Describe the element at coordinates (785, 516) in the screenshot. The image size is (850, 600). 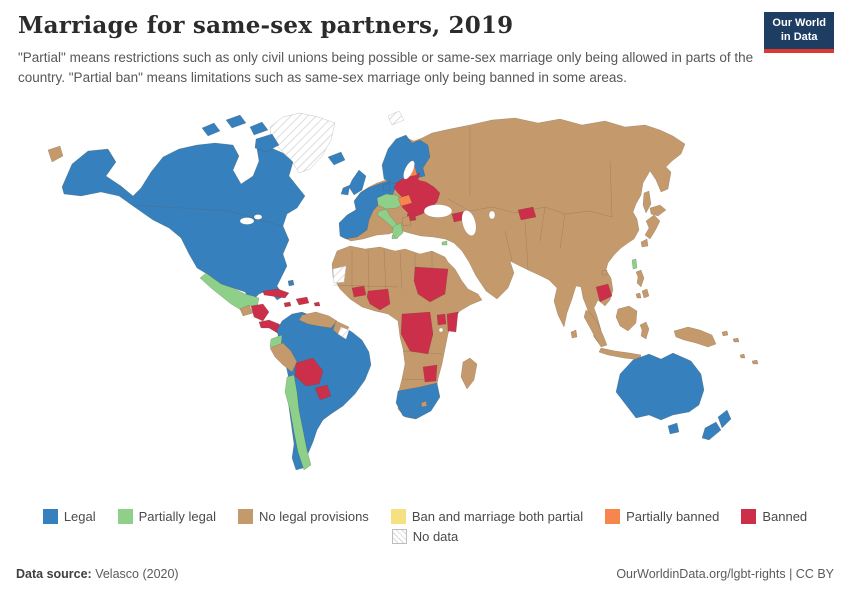
I see `legend-label: Banned` at that location.